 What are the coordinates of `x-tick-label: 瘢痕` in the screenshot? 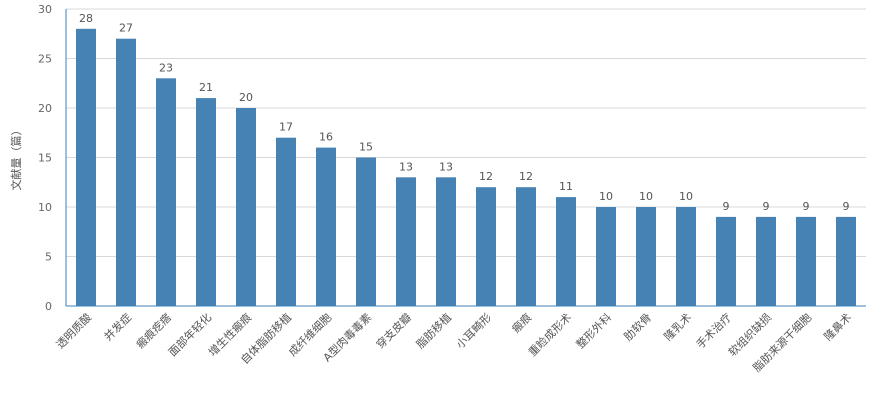 It's located at (521, 322).